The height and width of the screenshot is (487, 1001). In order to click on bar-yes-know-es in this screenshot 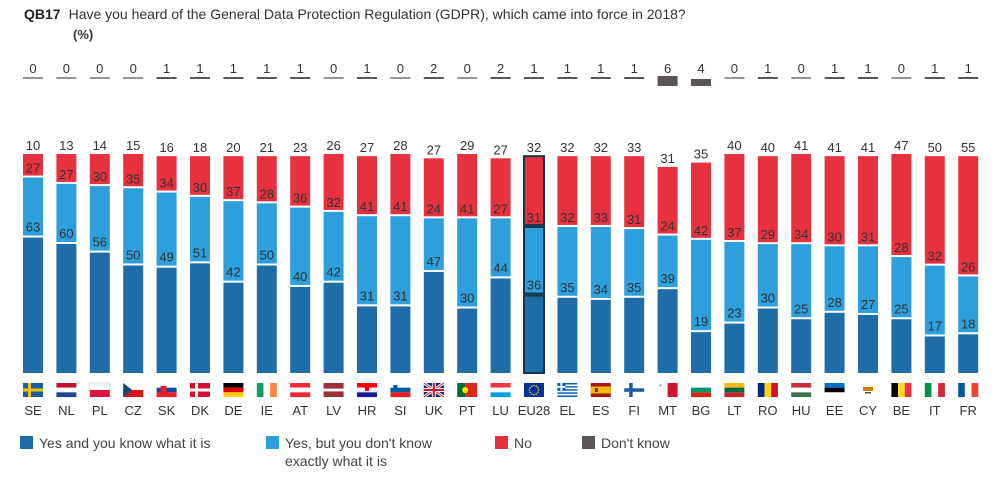, I will do `click(600, 336)`.